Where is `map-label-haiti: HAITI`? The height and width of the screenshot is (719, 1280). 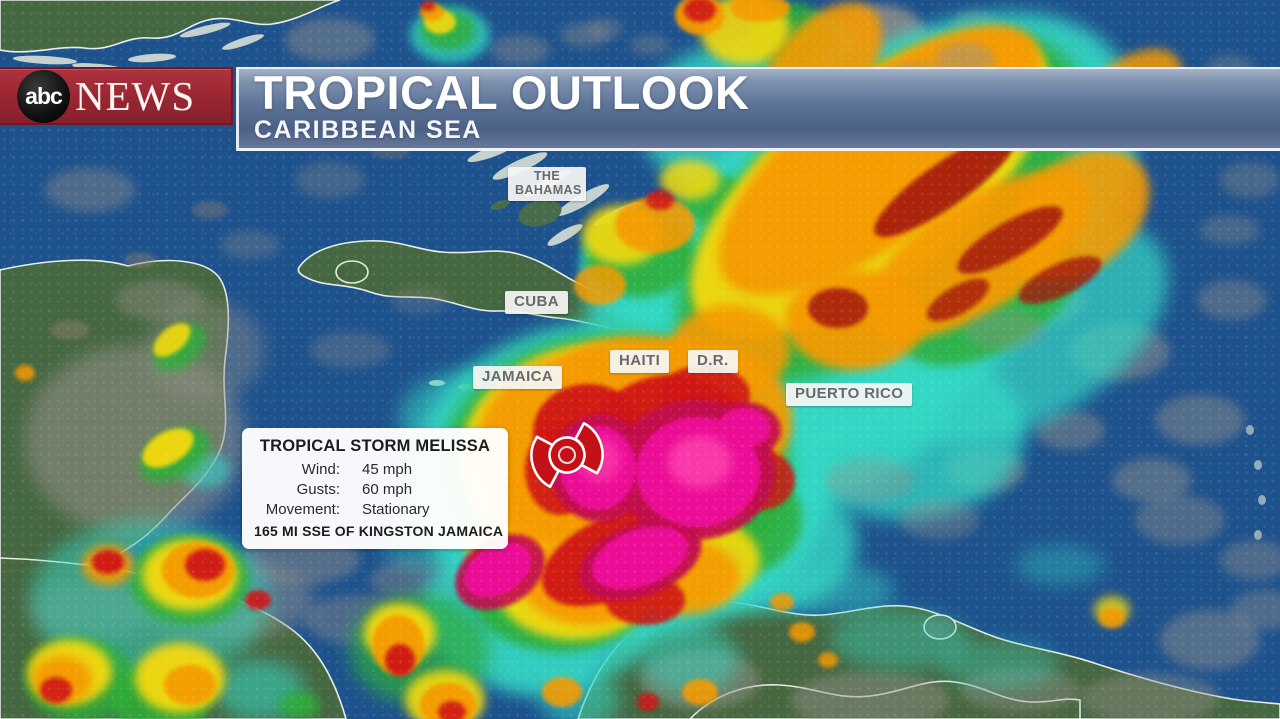
map-label-haiti: HAITI is located at coordinates (640, 361).